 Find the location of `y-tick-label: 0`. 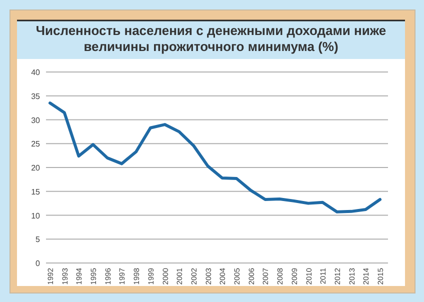

y-tick-label: 0 is located at coordinates (38, 263).